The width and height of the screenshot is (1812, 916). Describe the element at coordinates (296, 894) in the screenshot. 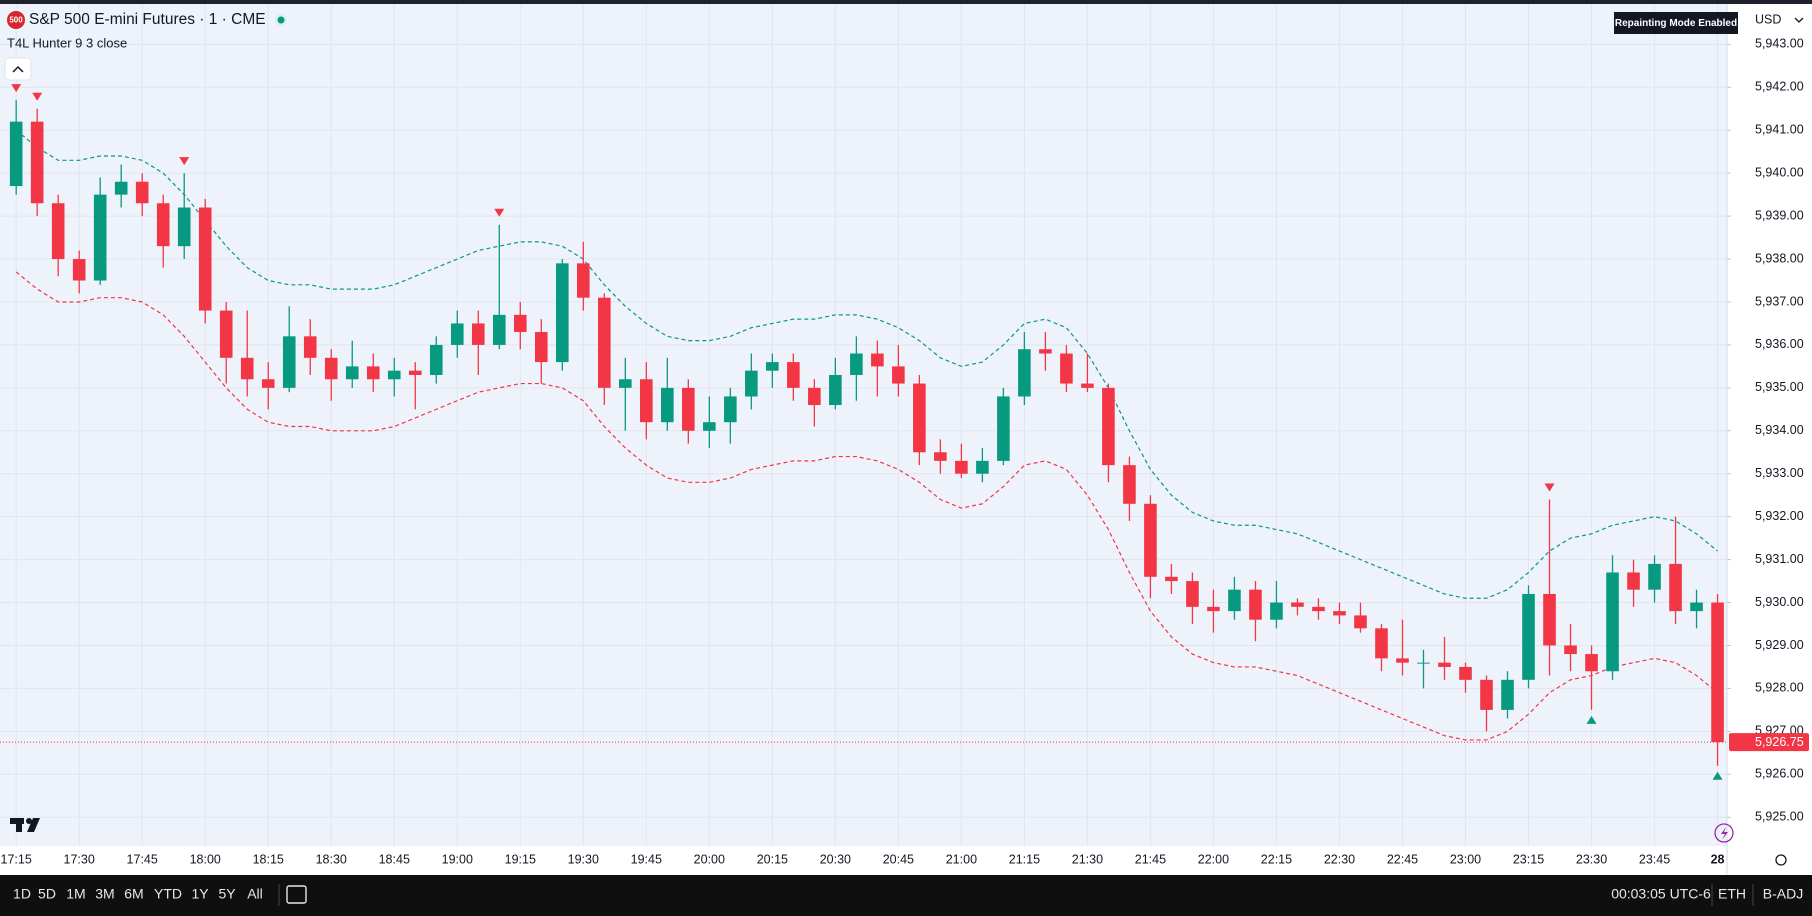

I see `date-range-button` at that location.